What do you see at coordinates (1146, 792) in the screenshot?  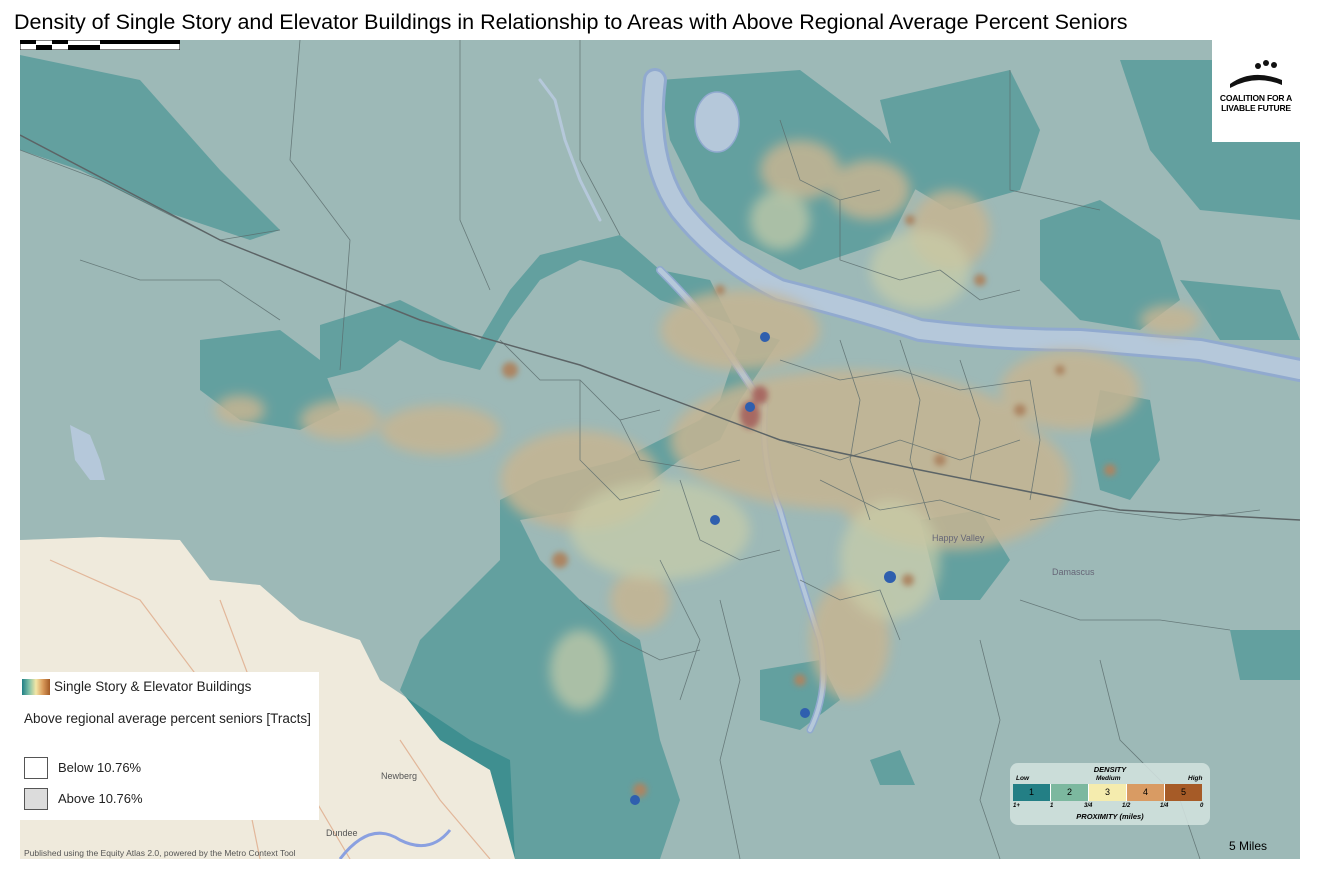 I see `density-cell-4: 4` at bounding box center [1146, 792].